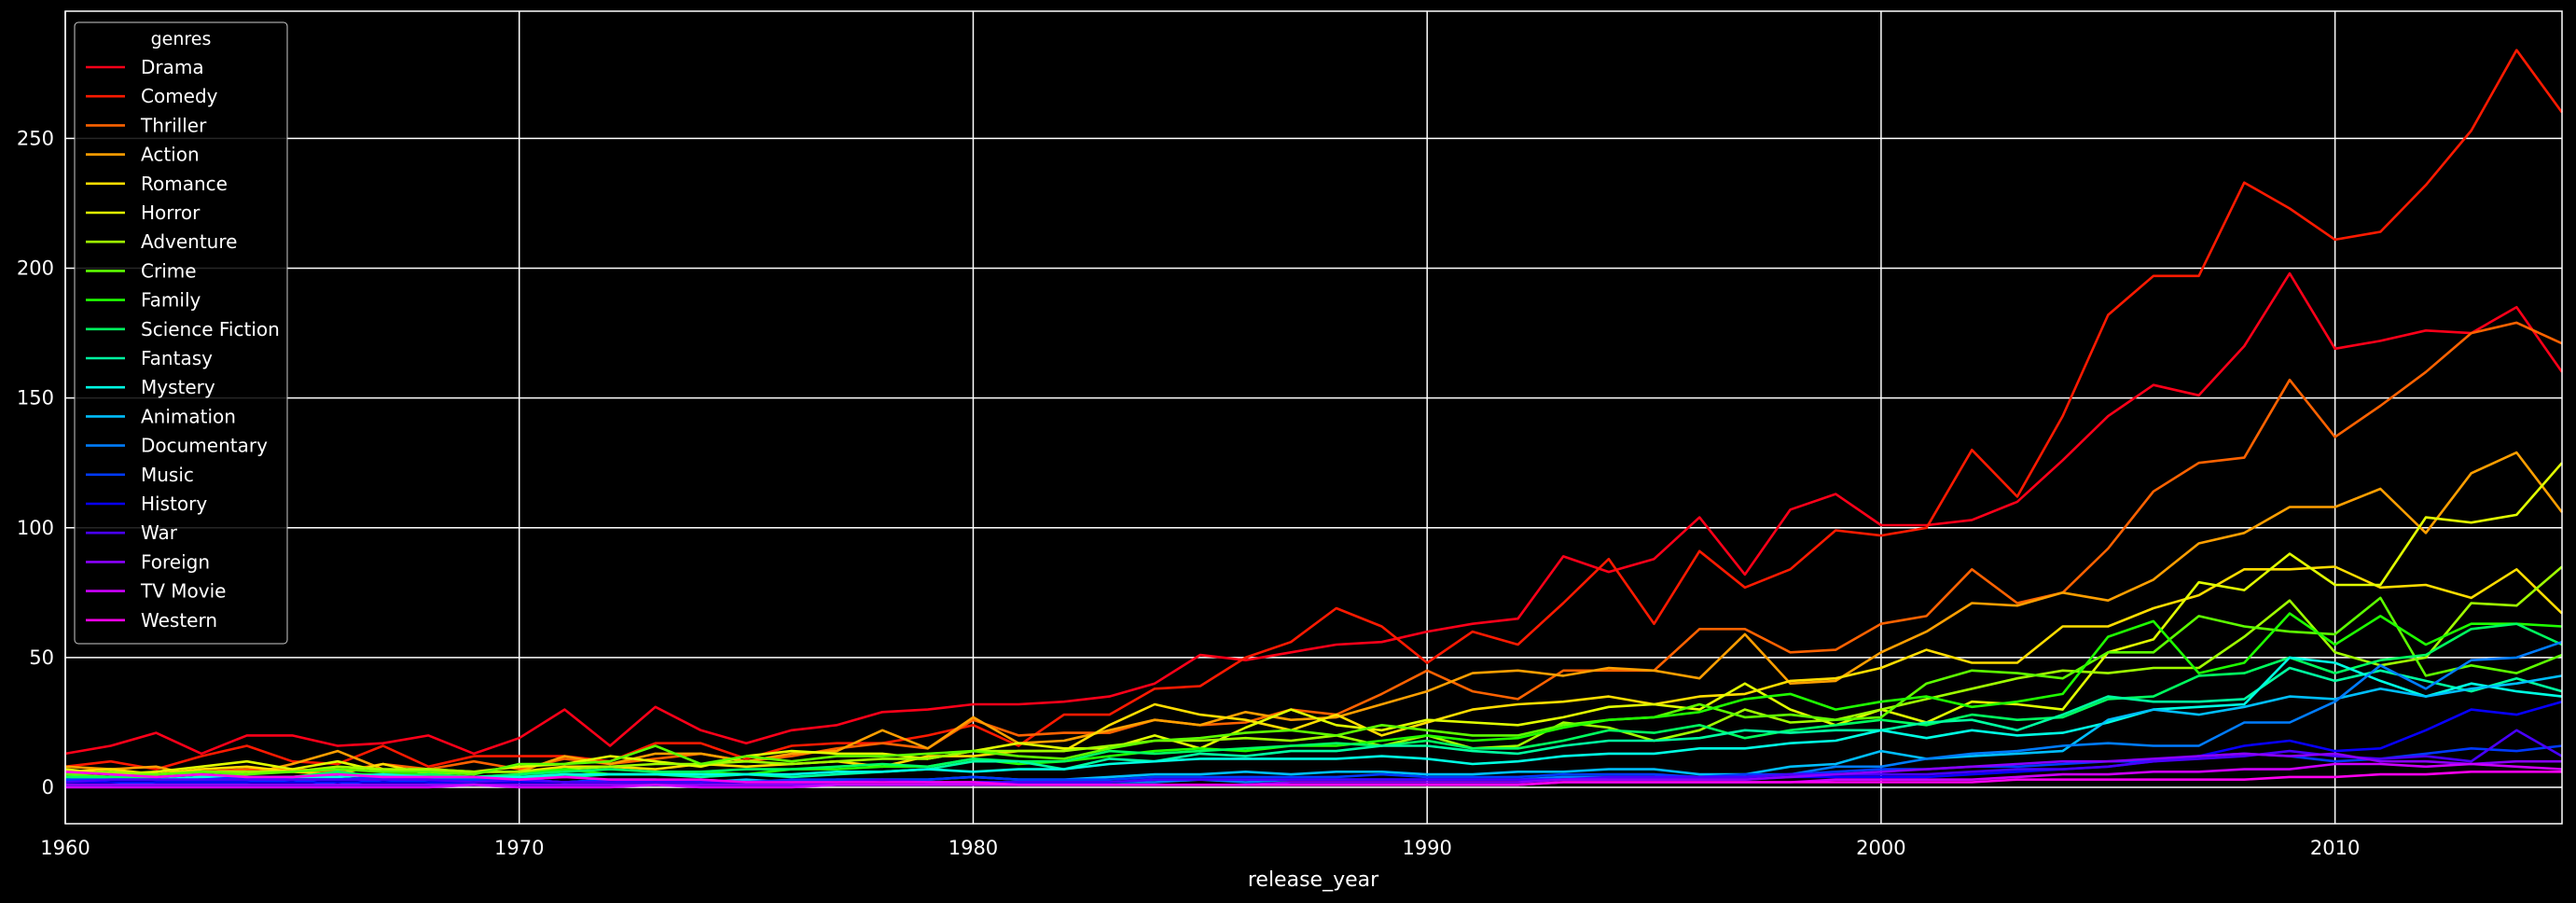  I want to click on legend-entry-documentary: Documentary, so click(204, 446).